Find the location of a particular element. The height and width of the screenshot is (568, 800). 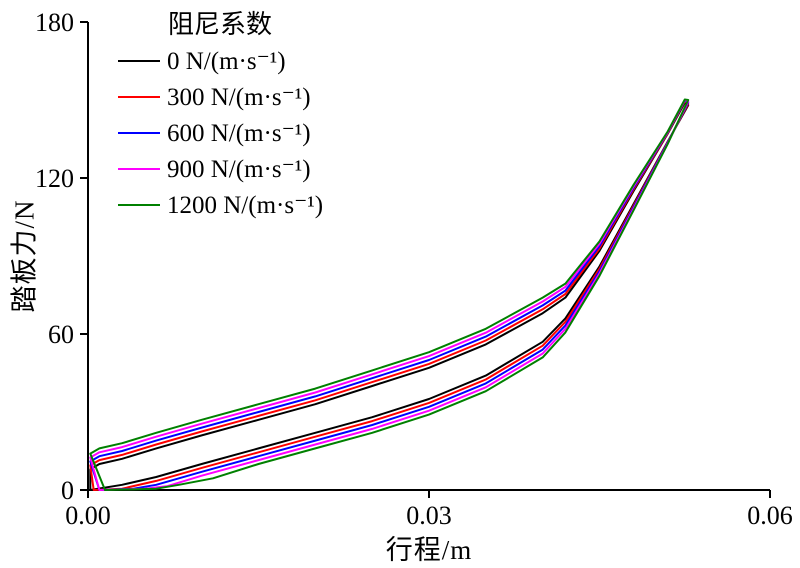

legend-item-label: 0 N/(m·s⁻¹) is located at coordinates (226, 61).